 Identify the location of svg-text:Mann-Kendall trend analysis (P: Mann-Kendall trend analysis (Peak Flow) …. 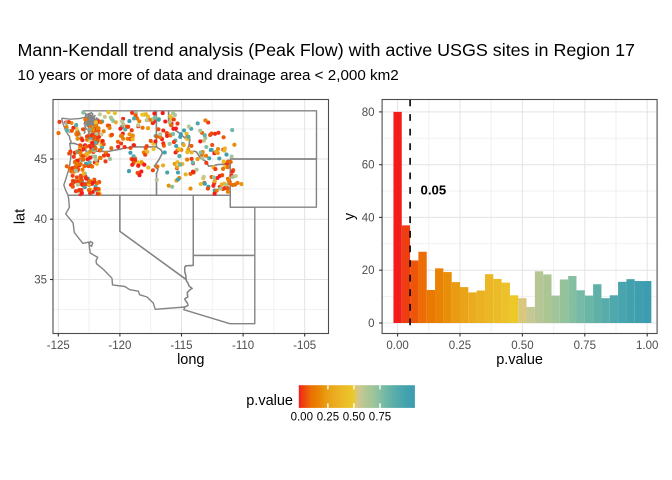
(327, 50).